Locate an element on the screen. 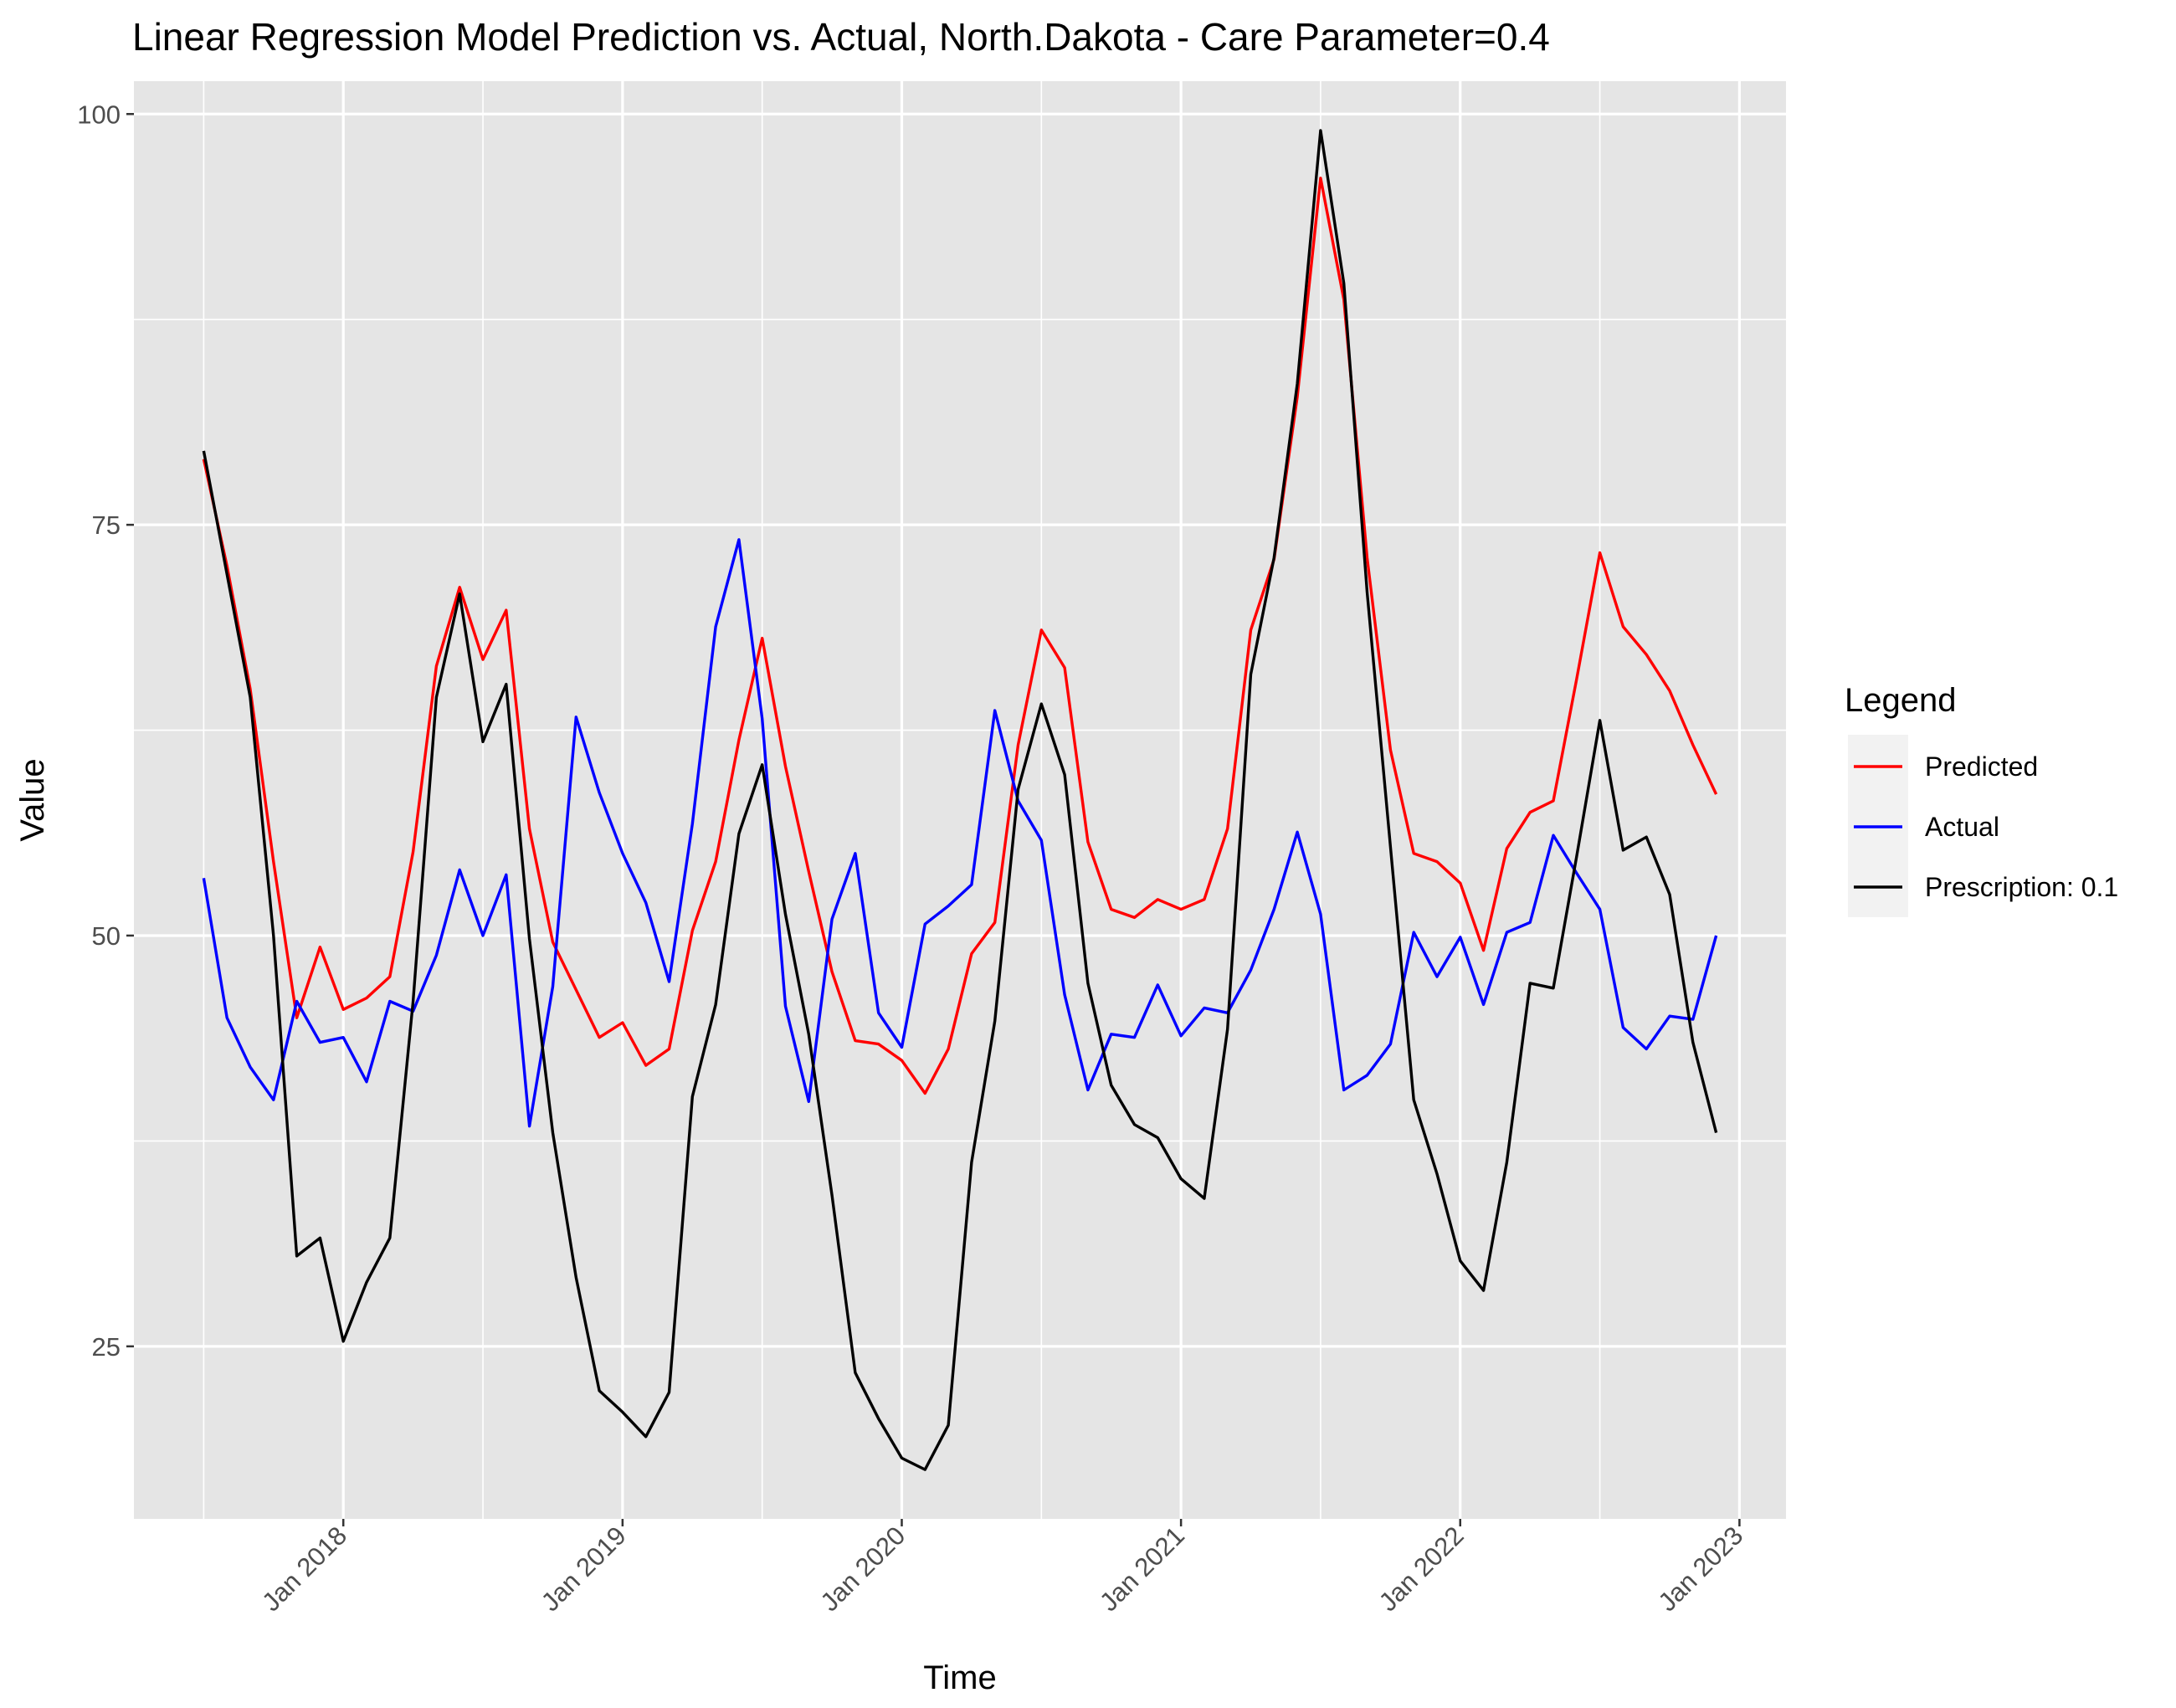  y-tick-label: 50 is located at coordinates (106, 936).